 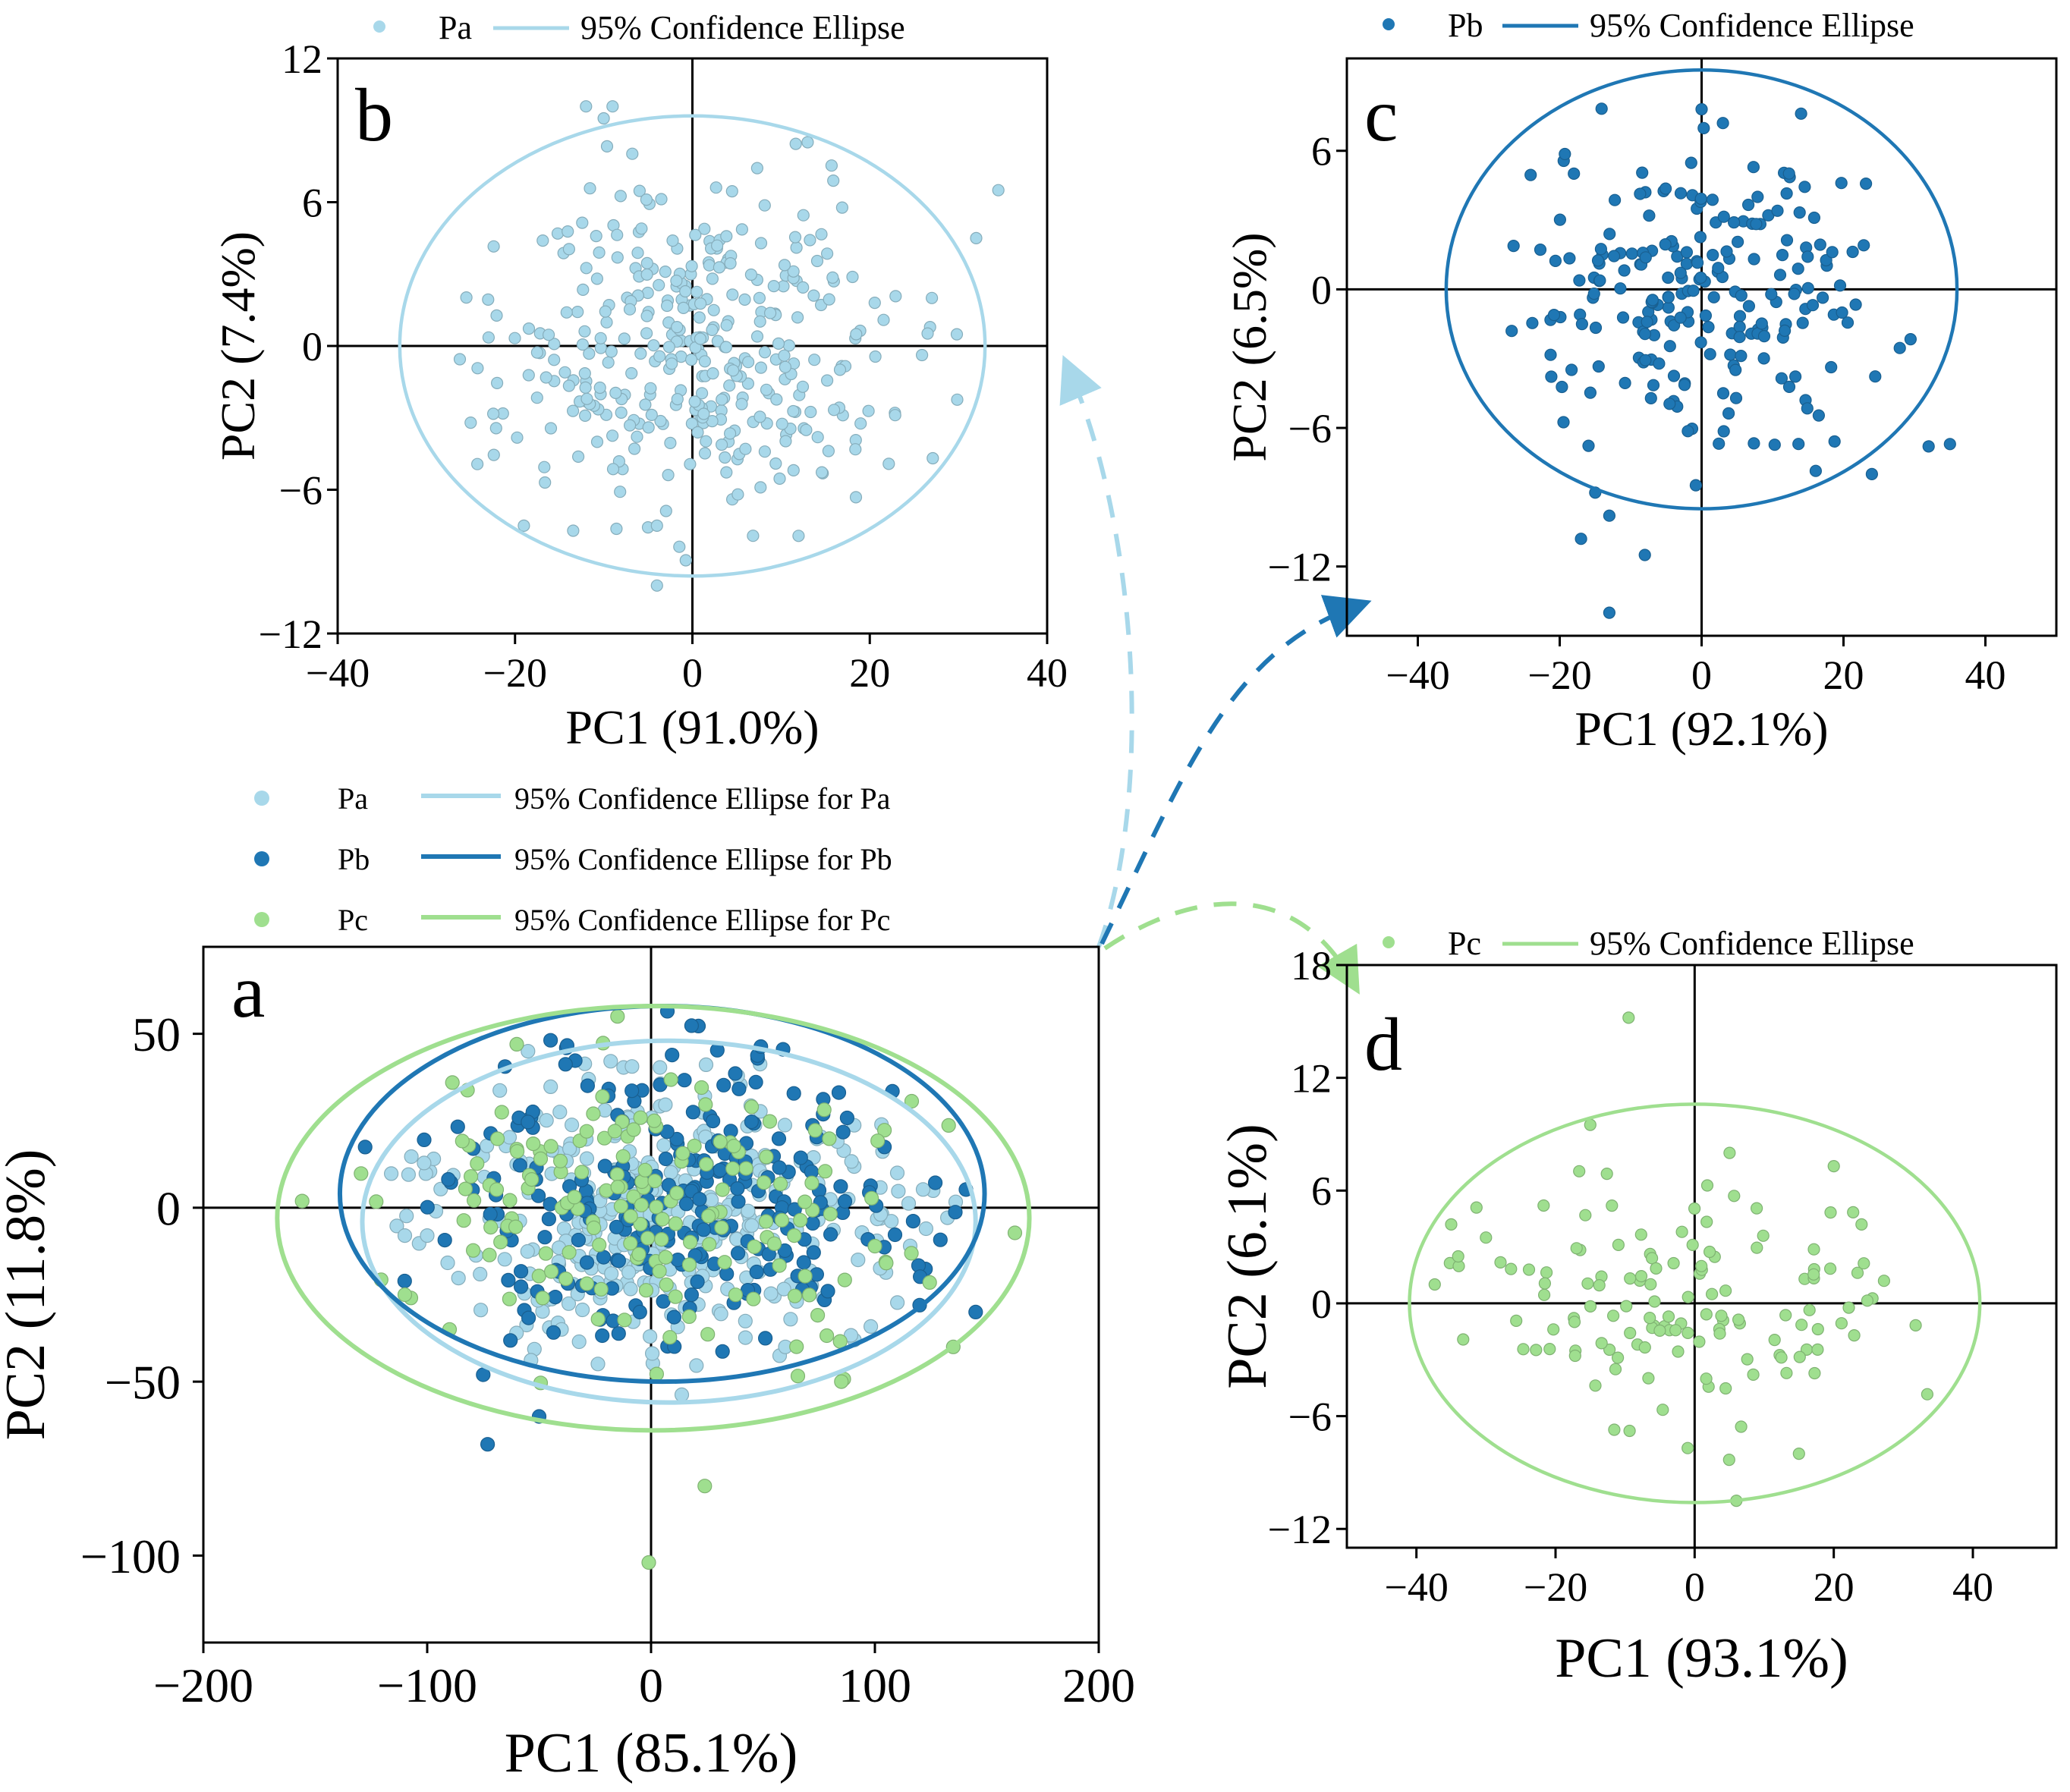 What do you see at coordinates (1300, 567) in the screenshot?
I see `y-tick-label: −12` at bounding box center [1300, 567].